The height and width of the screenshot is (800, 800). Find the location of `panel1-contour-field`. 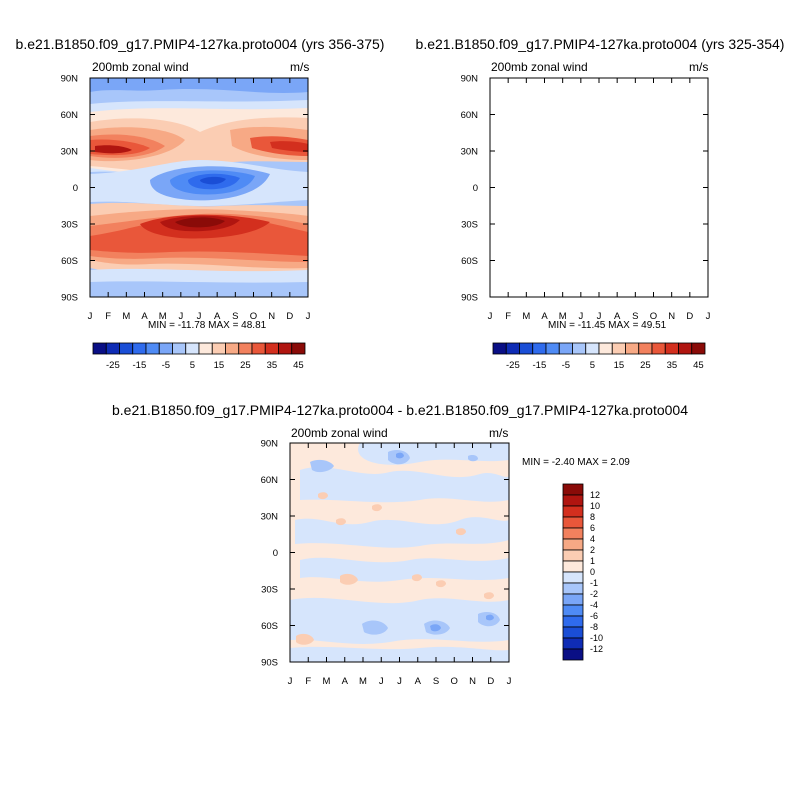

panel1-contour-field is located at coordinates (199, 187).